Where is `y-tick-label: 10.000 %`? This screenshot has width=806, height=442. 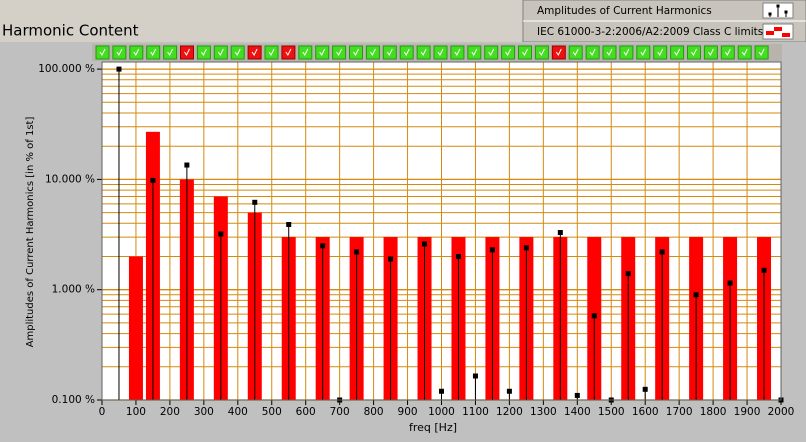
y-tick-label: 10.000 % is located at coordinates (70, 179).